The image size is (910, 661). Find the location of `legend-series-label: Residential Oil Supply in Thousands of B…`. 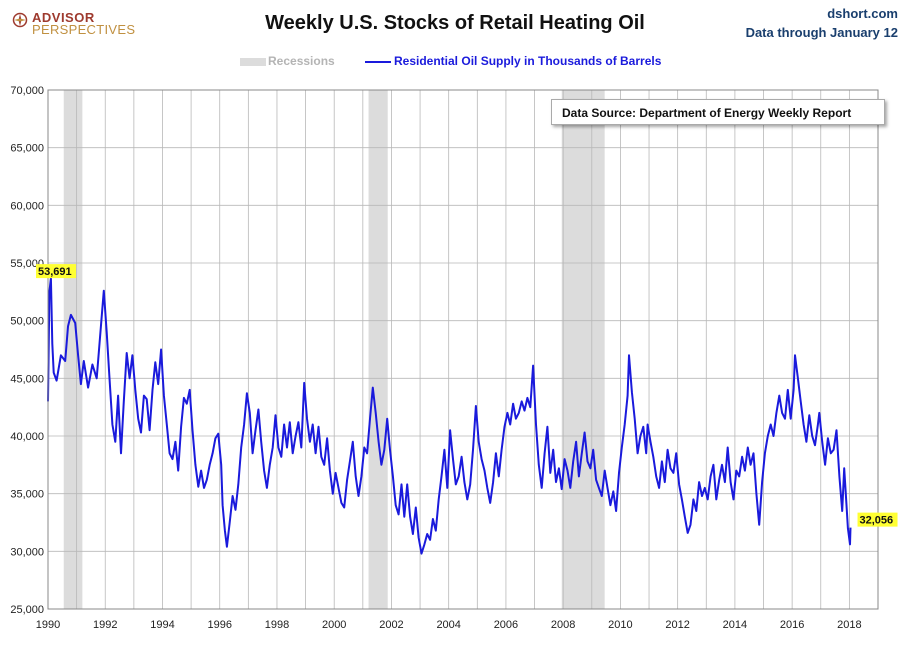

legend-series-label: Residential Oil Supply in Thousands of B… is located at coordinates (528, 61).